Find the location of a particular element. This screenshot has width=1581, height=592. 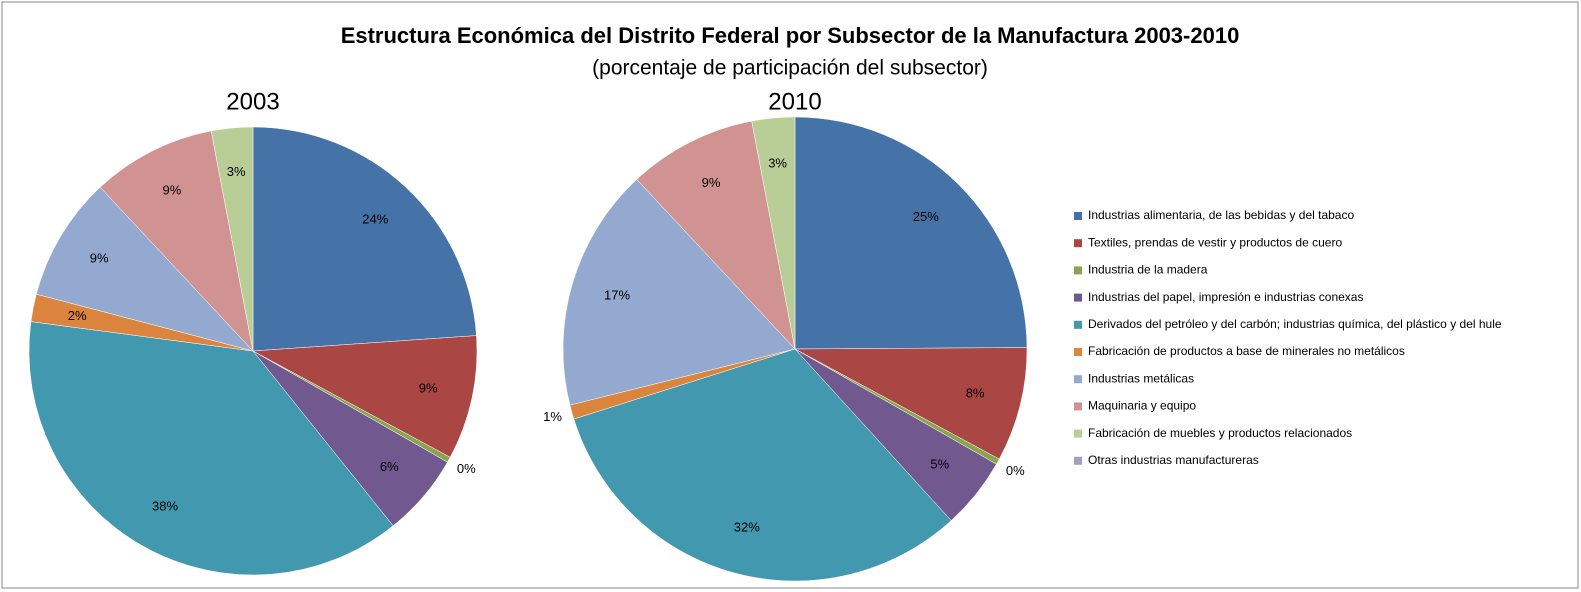

data-label: 38% is located at coordinates (165, 506).